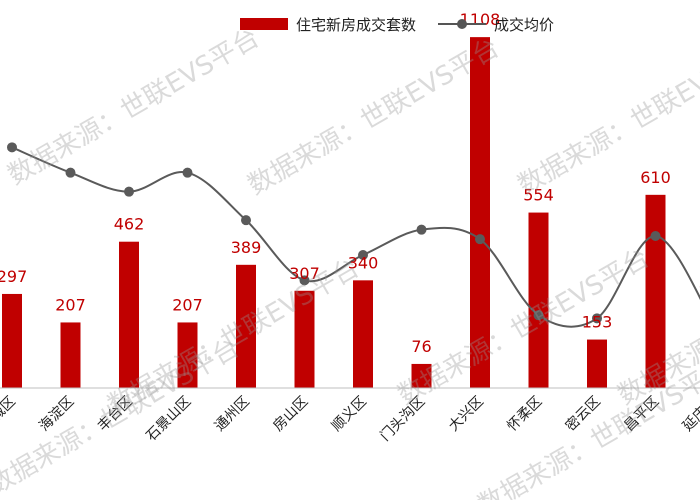 Image resolution: width=700 pixels, height=500 pixels. What do you see at coordinates (349, 414) in the screenshot?
I see `x-tick-label: 顺义区` at bounding box center [349, 414].